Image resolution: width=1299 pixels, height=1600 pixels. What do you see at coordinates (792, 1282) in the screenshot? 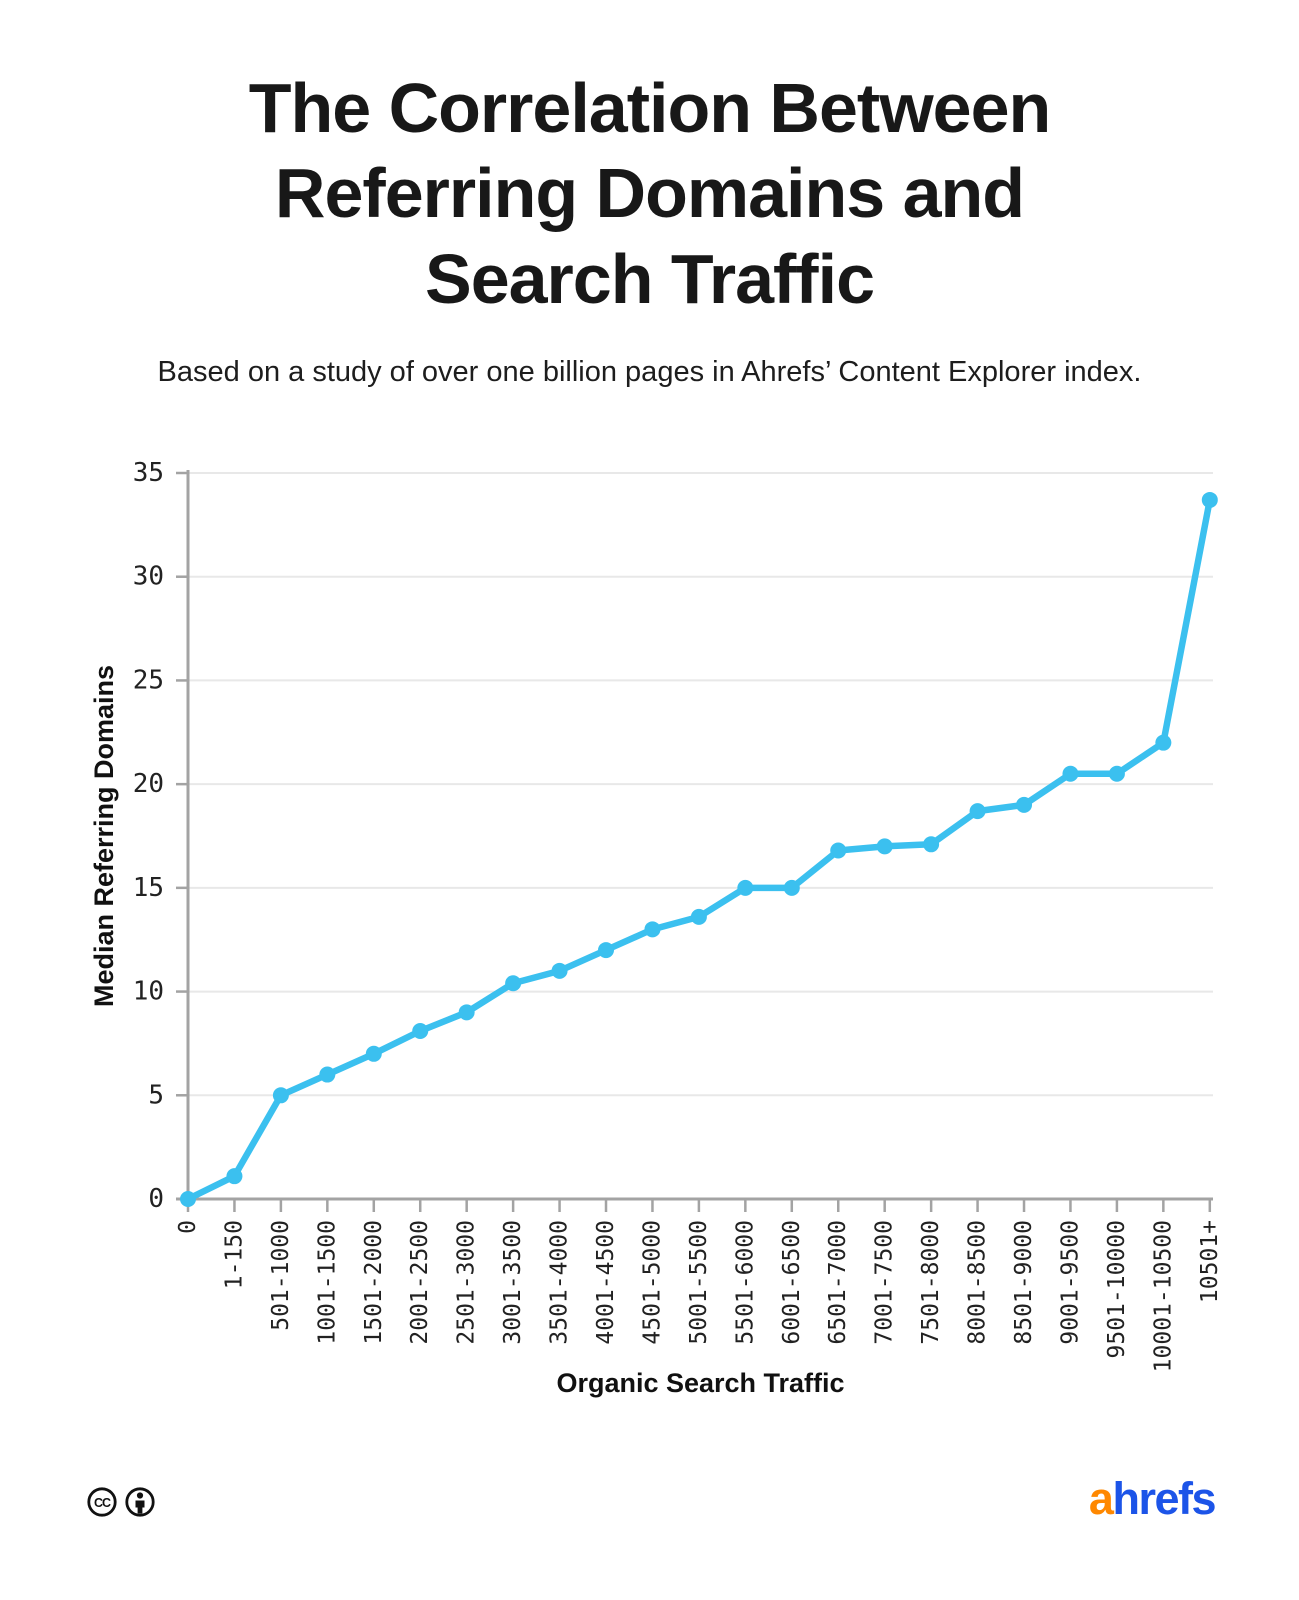
I see `x-tick-label: 6001-6500` at bounding box center [792, 1282].